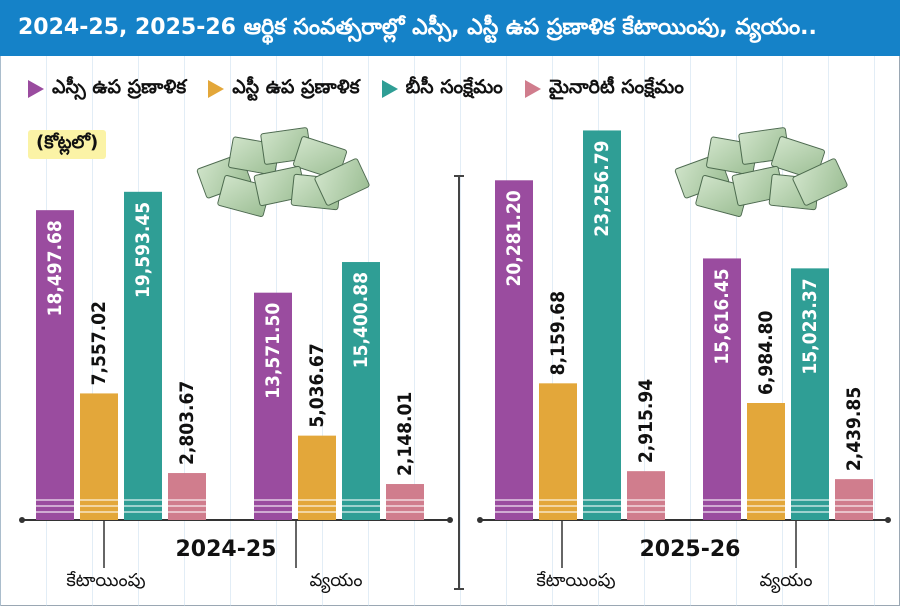  Describe the element at coordinates (602, 188) in the screenshot. I see `bar-value-label: 23,256.79` at that location.